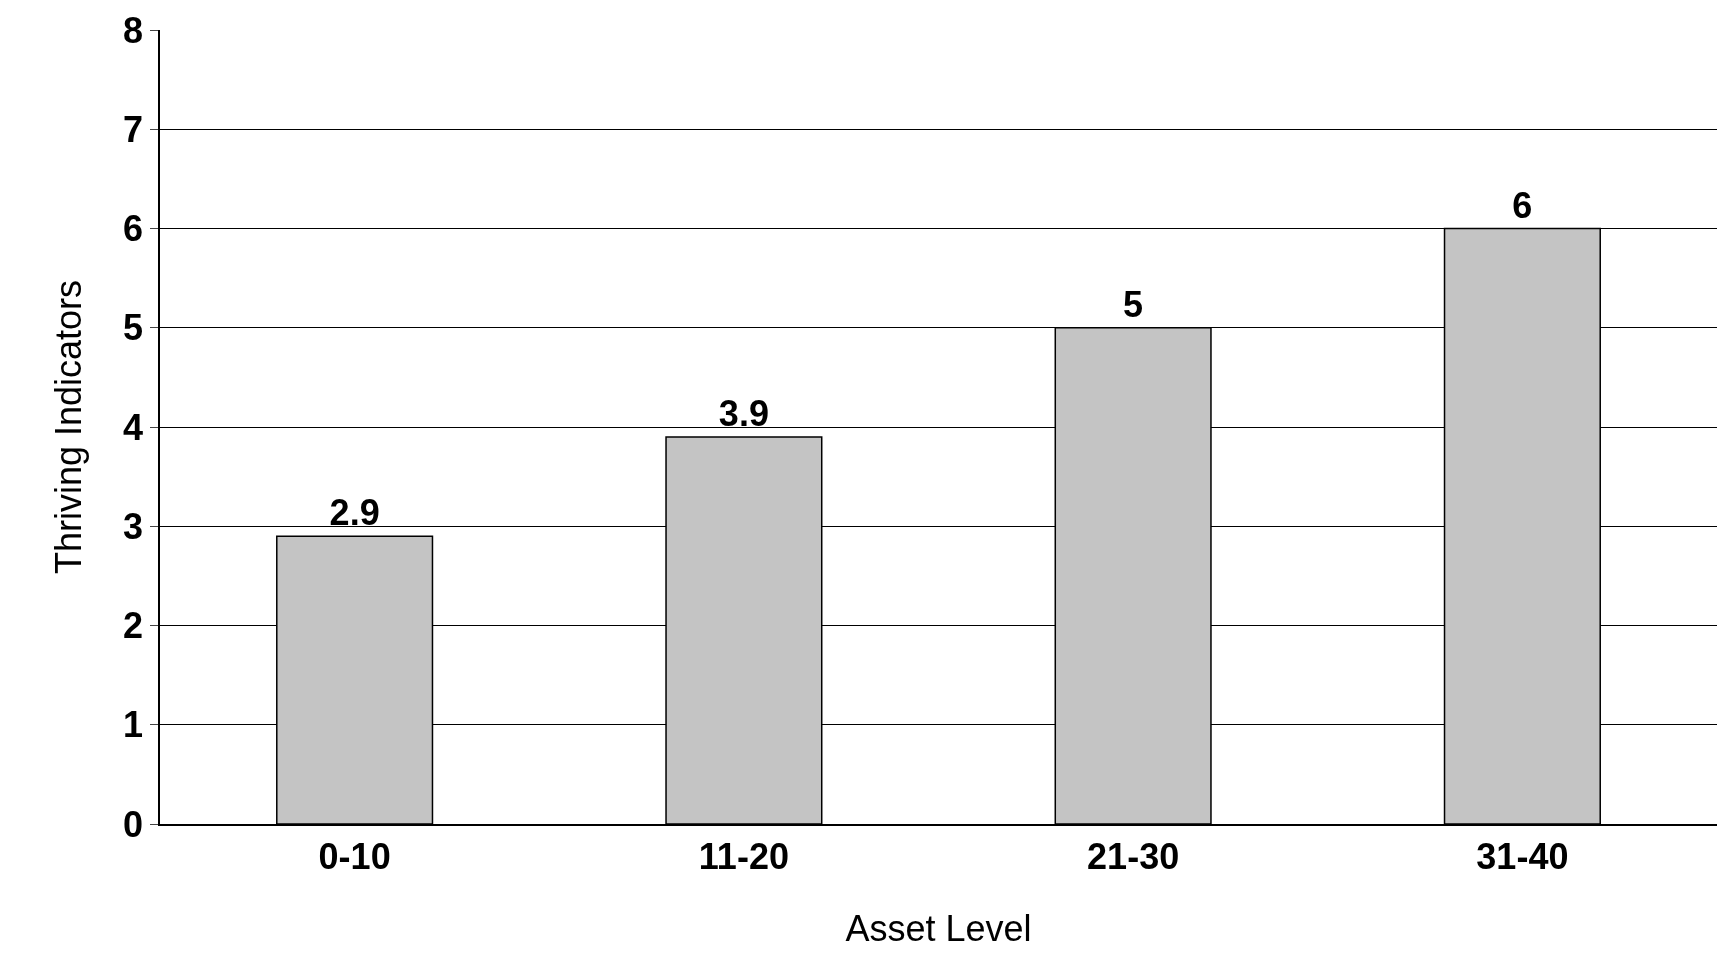 This screenshot has height=954, width=1727. I want to click on data-label: 2.9, so click(354, 513).